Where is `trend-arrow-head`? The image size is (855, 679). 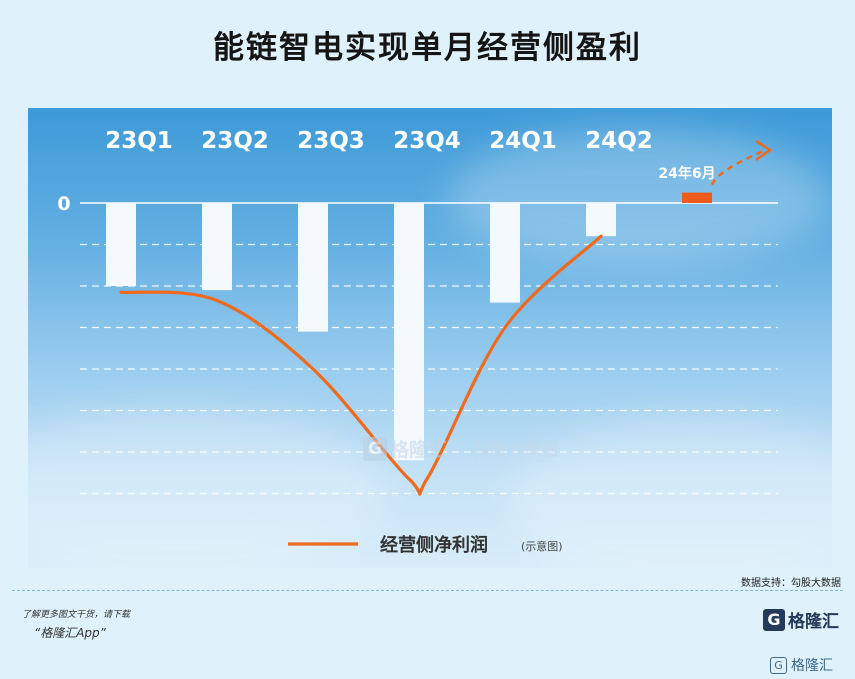
trend-arrow-head is located at coordinates (764, 150).